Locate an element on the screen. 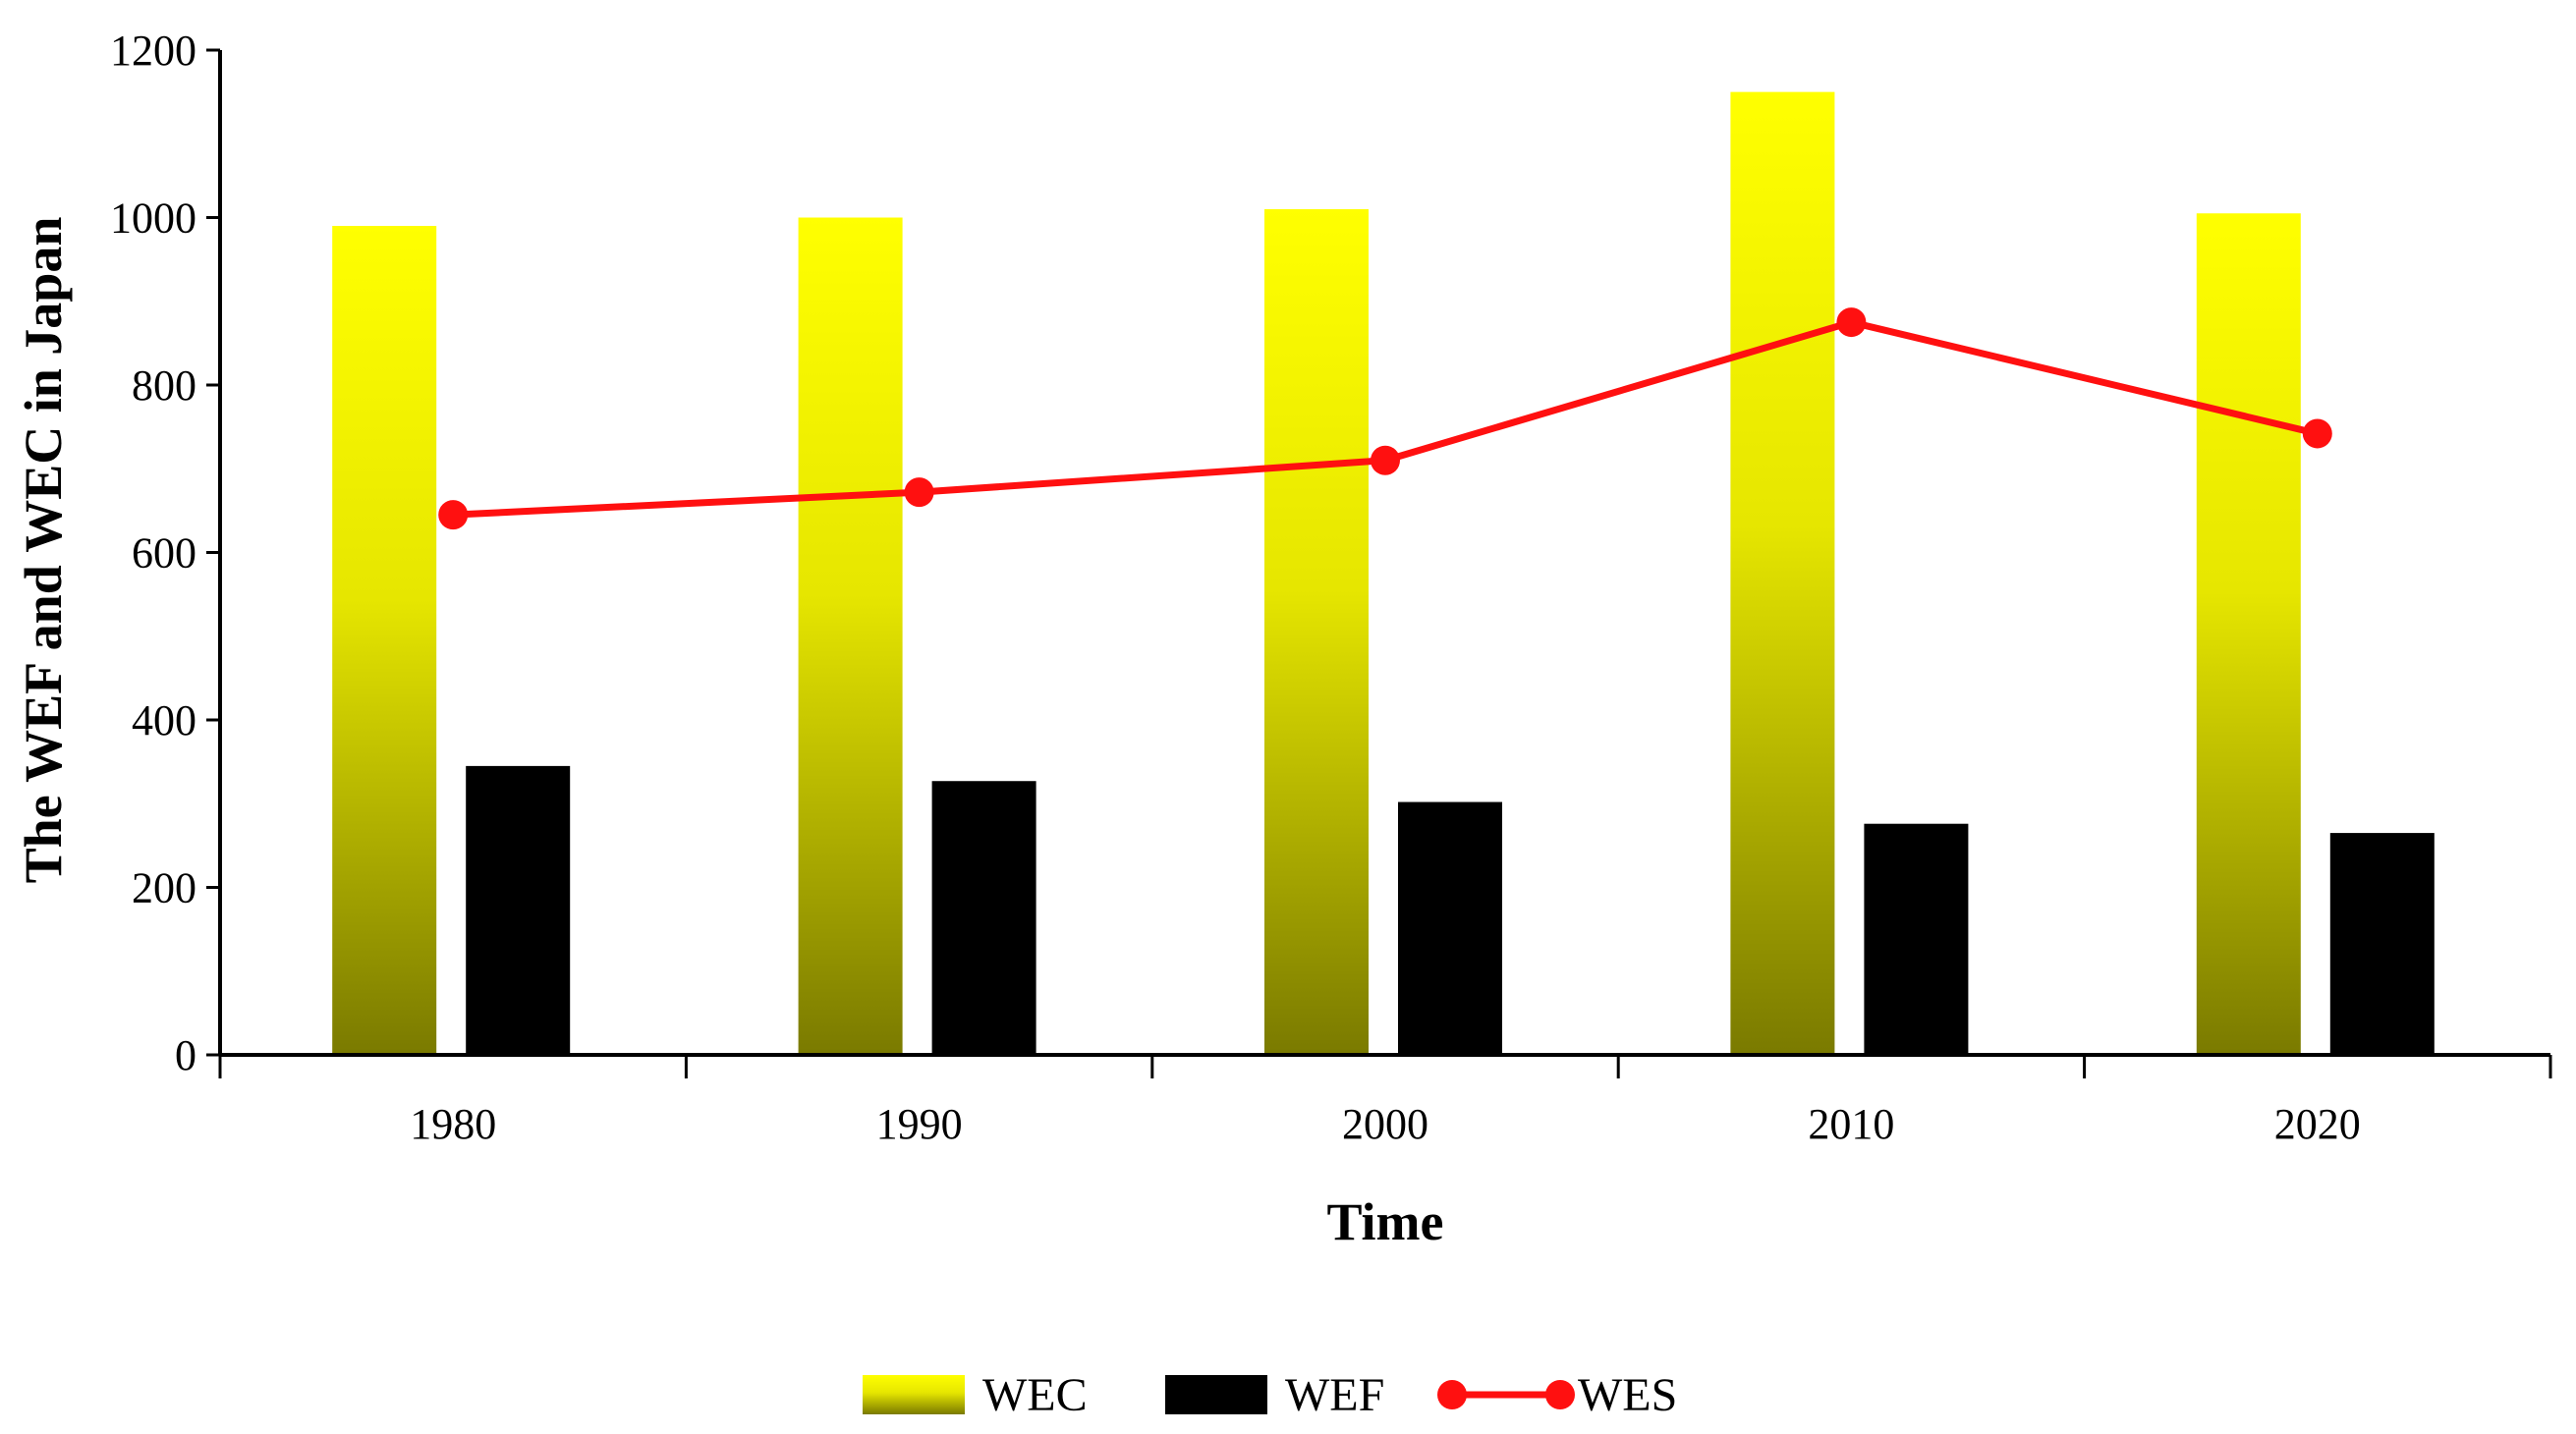 This screenshot has height=1434, width=2576. y-tick-label: 800 is located at coordinates (164, 386).